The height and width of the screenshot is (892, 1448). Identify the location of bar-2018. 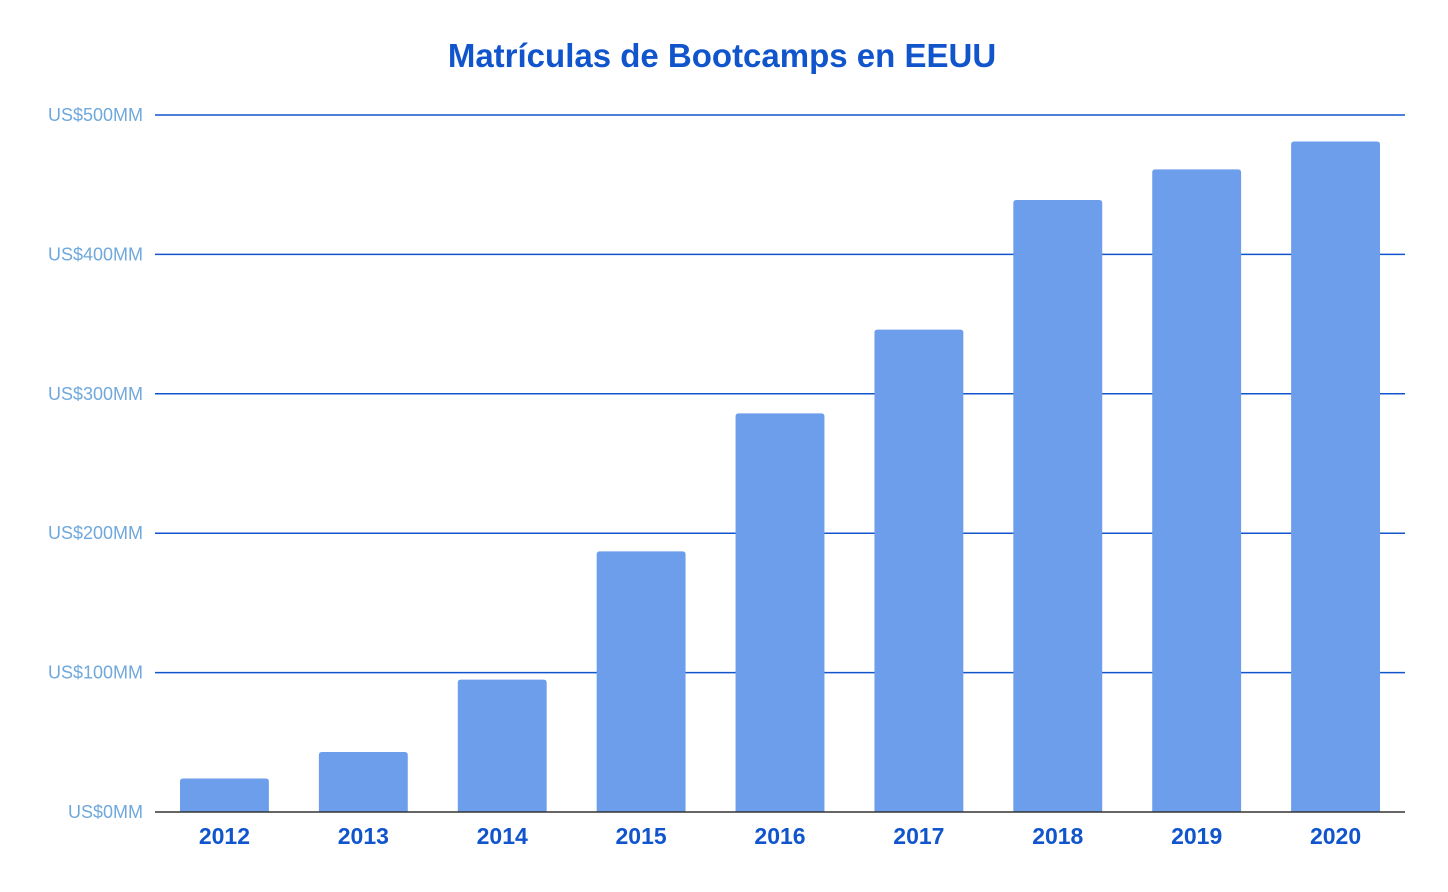
(1058, 506).